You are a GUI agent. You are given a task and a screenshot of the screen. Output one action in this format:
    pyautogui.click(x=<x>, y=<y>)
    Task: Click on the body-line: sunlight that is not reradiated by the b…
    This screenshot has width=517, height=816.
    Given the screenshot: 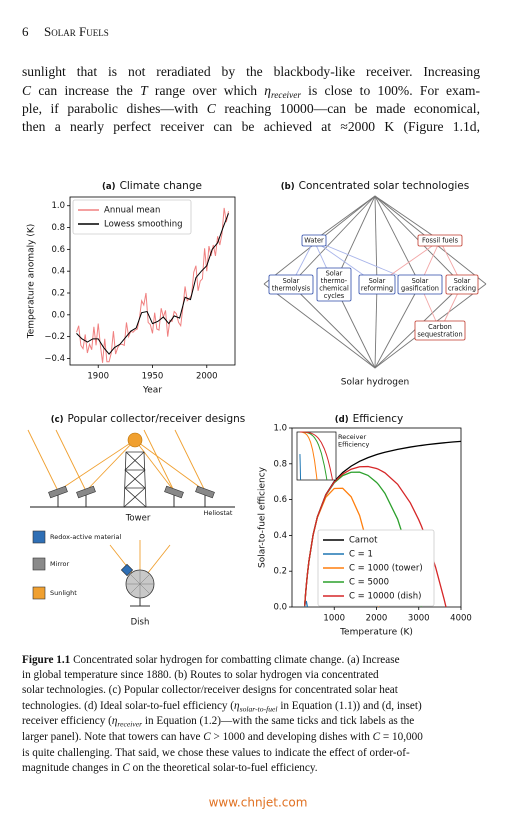 What is the action you would take?
    pyautogui.click(x=251, y=72)
    